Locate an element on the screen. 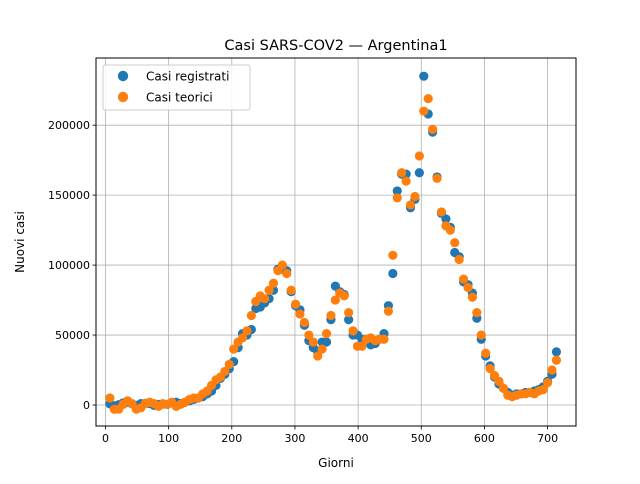 This screenshot has width=640, height=484. legend-label-casi-teorici: Casi teorici is located at coordinates (179, 98).